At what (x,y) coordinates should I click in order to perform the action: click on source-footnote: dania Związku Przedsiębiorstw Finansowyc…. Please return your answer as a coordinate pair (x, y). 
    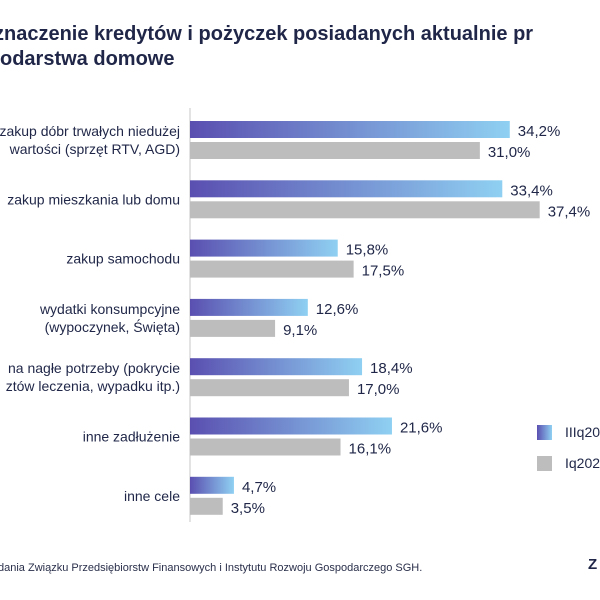
    Looking at the image, I should click on (211, 568).